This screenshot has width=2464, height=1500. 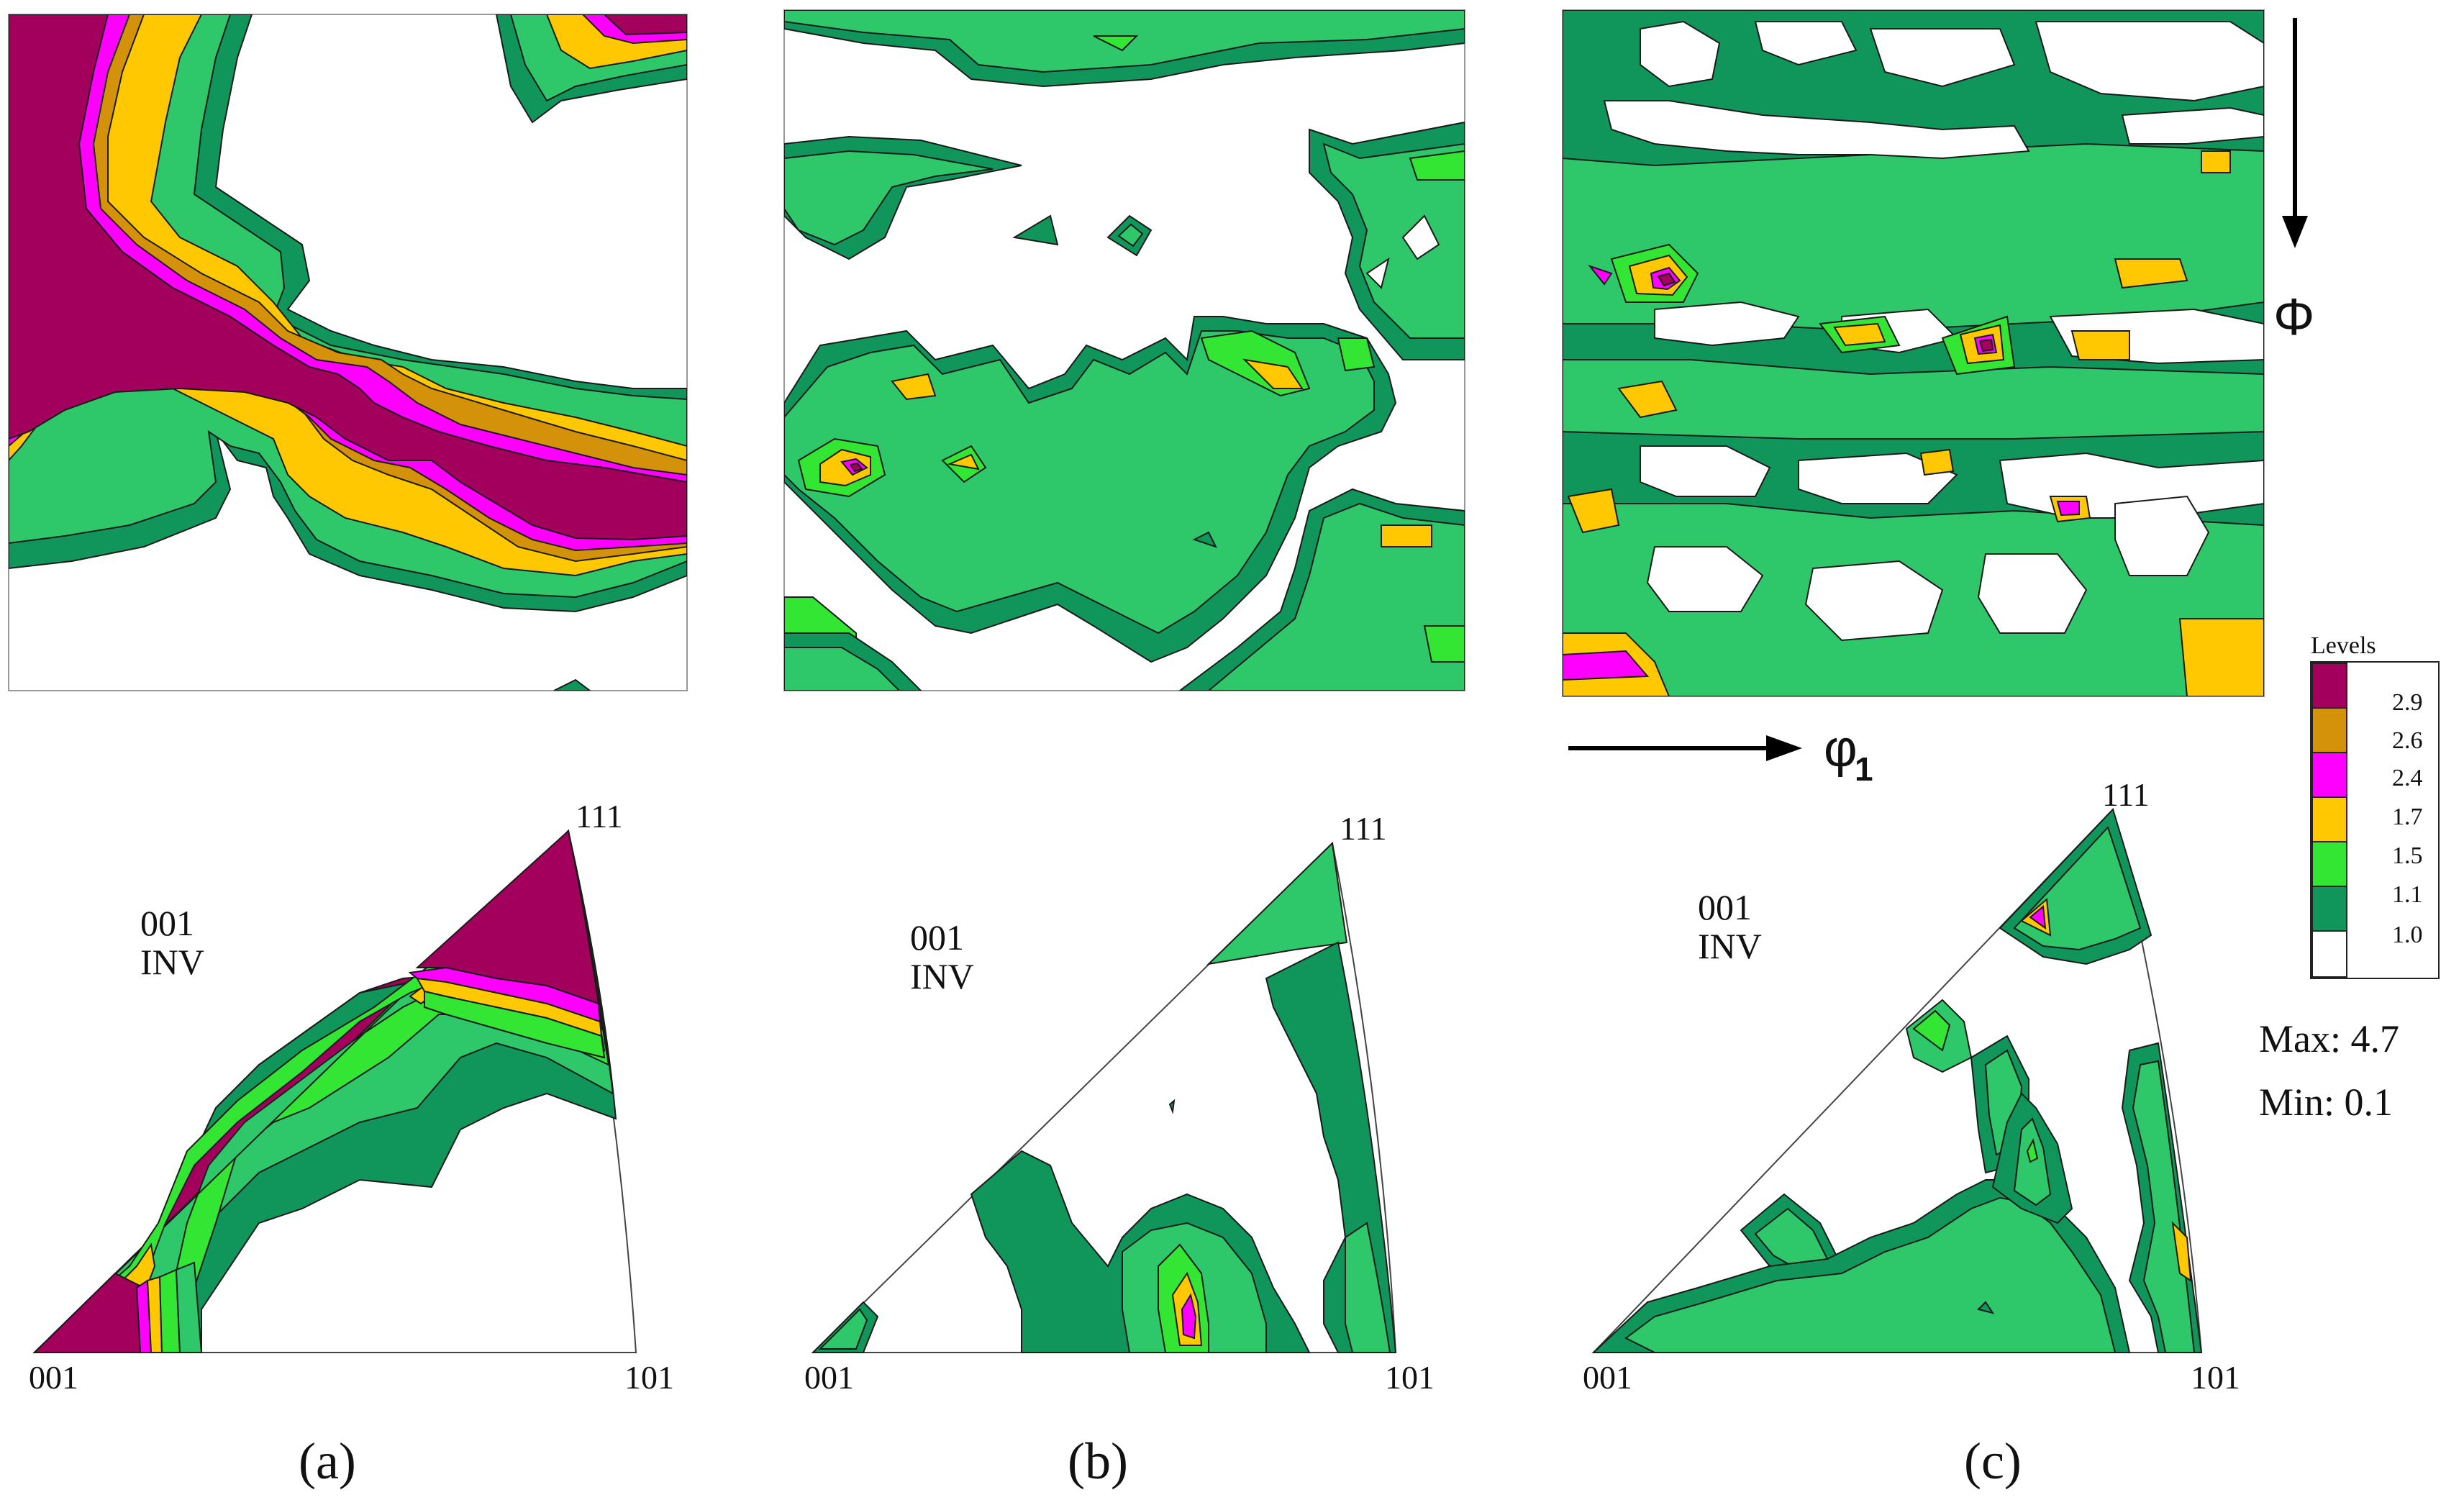 I want to click on phi-axis: Φ, so click(x=2293, y=182).